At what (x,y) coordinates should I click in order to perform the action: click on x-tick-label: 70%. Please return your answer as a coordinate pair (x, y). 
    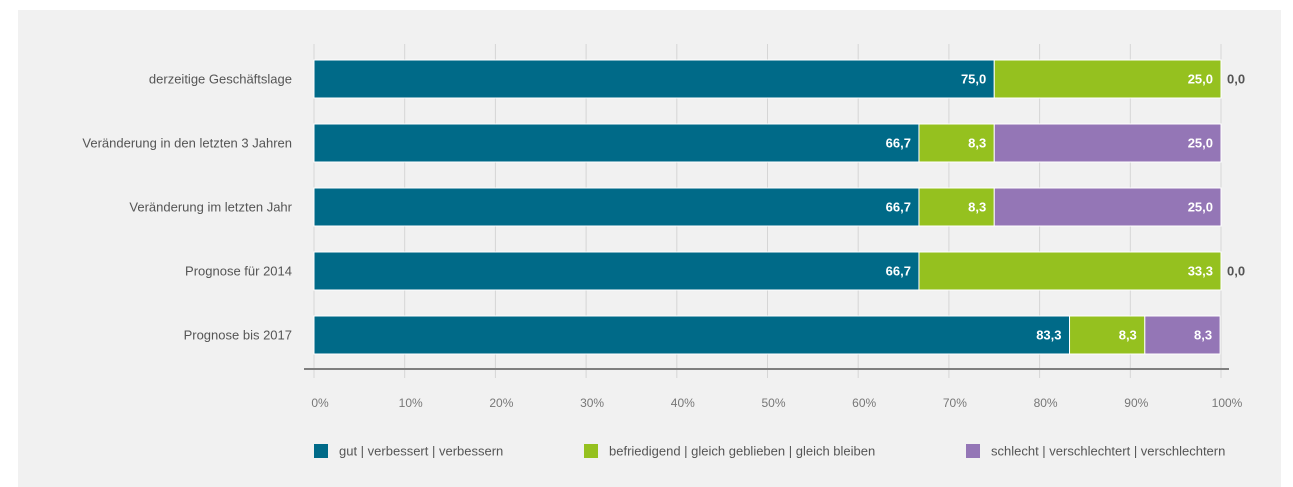
    Looking at the image, I should click on (955, 403).